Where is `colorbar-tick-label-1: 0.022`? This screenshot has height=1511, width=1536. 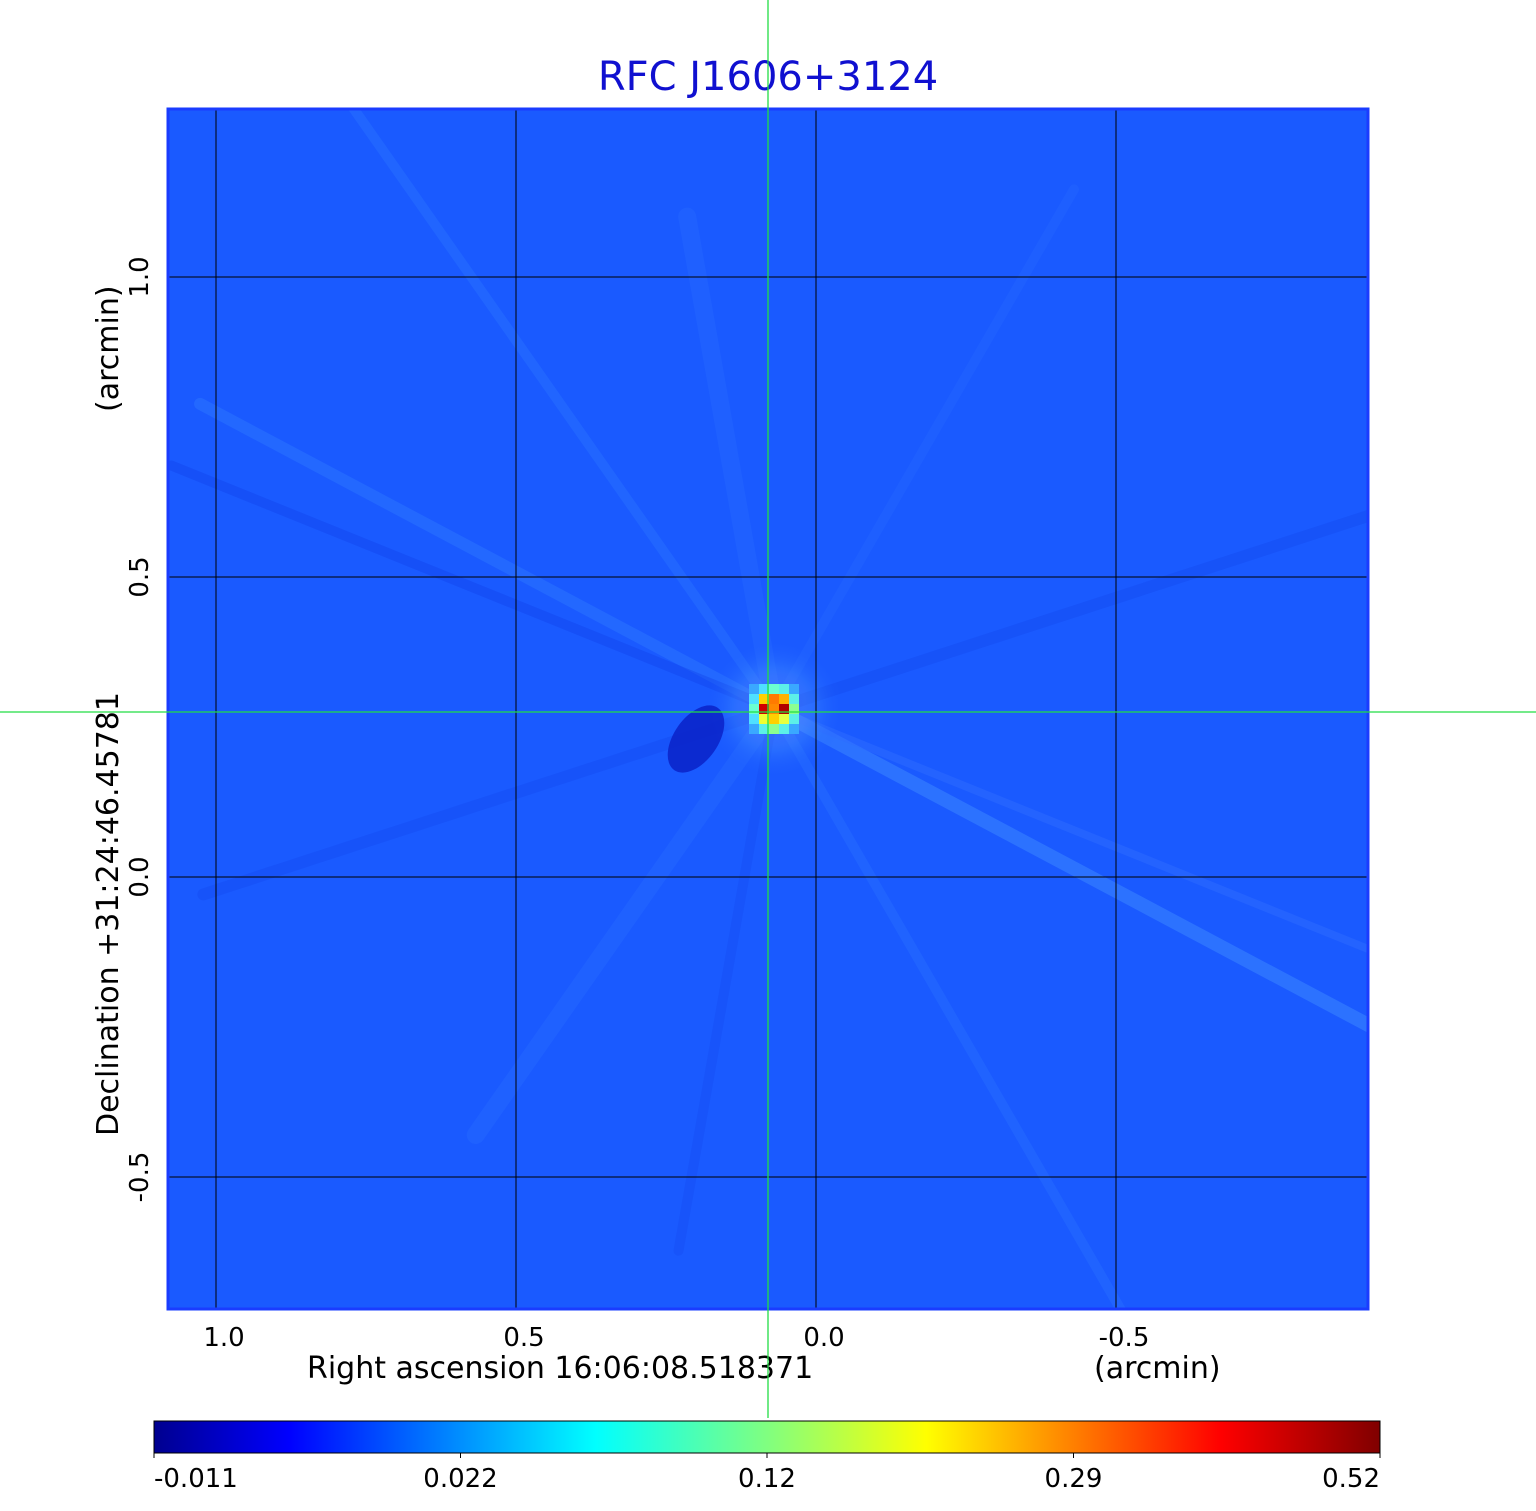 colorbar-tick-label-1: 0.022 is located at coordinates (460, 1479).